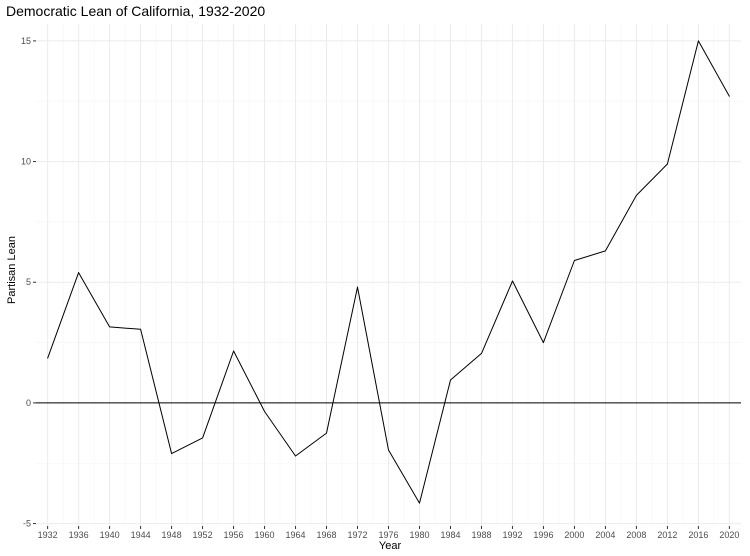  What do you see at coordinates (26, 162) in the screenshot?
I see `y-tick-label: 10` at bounding box center [26, 162].